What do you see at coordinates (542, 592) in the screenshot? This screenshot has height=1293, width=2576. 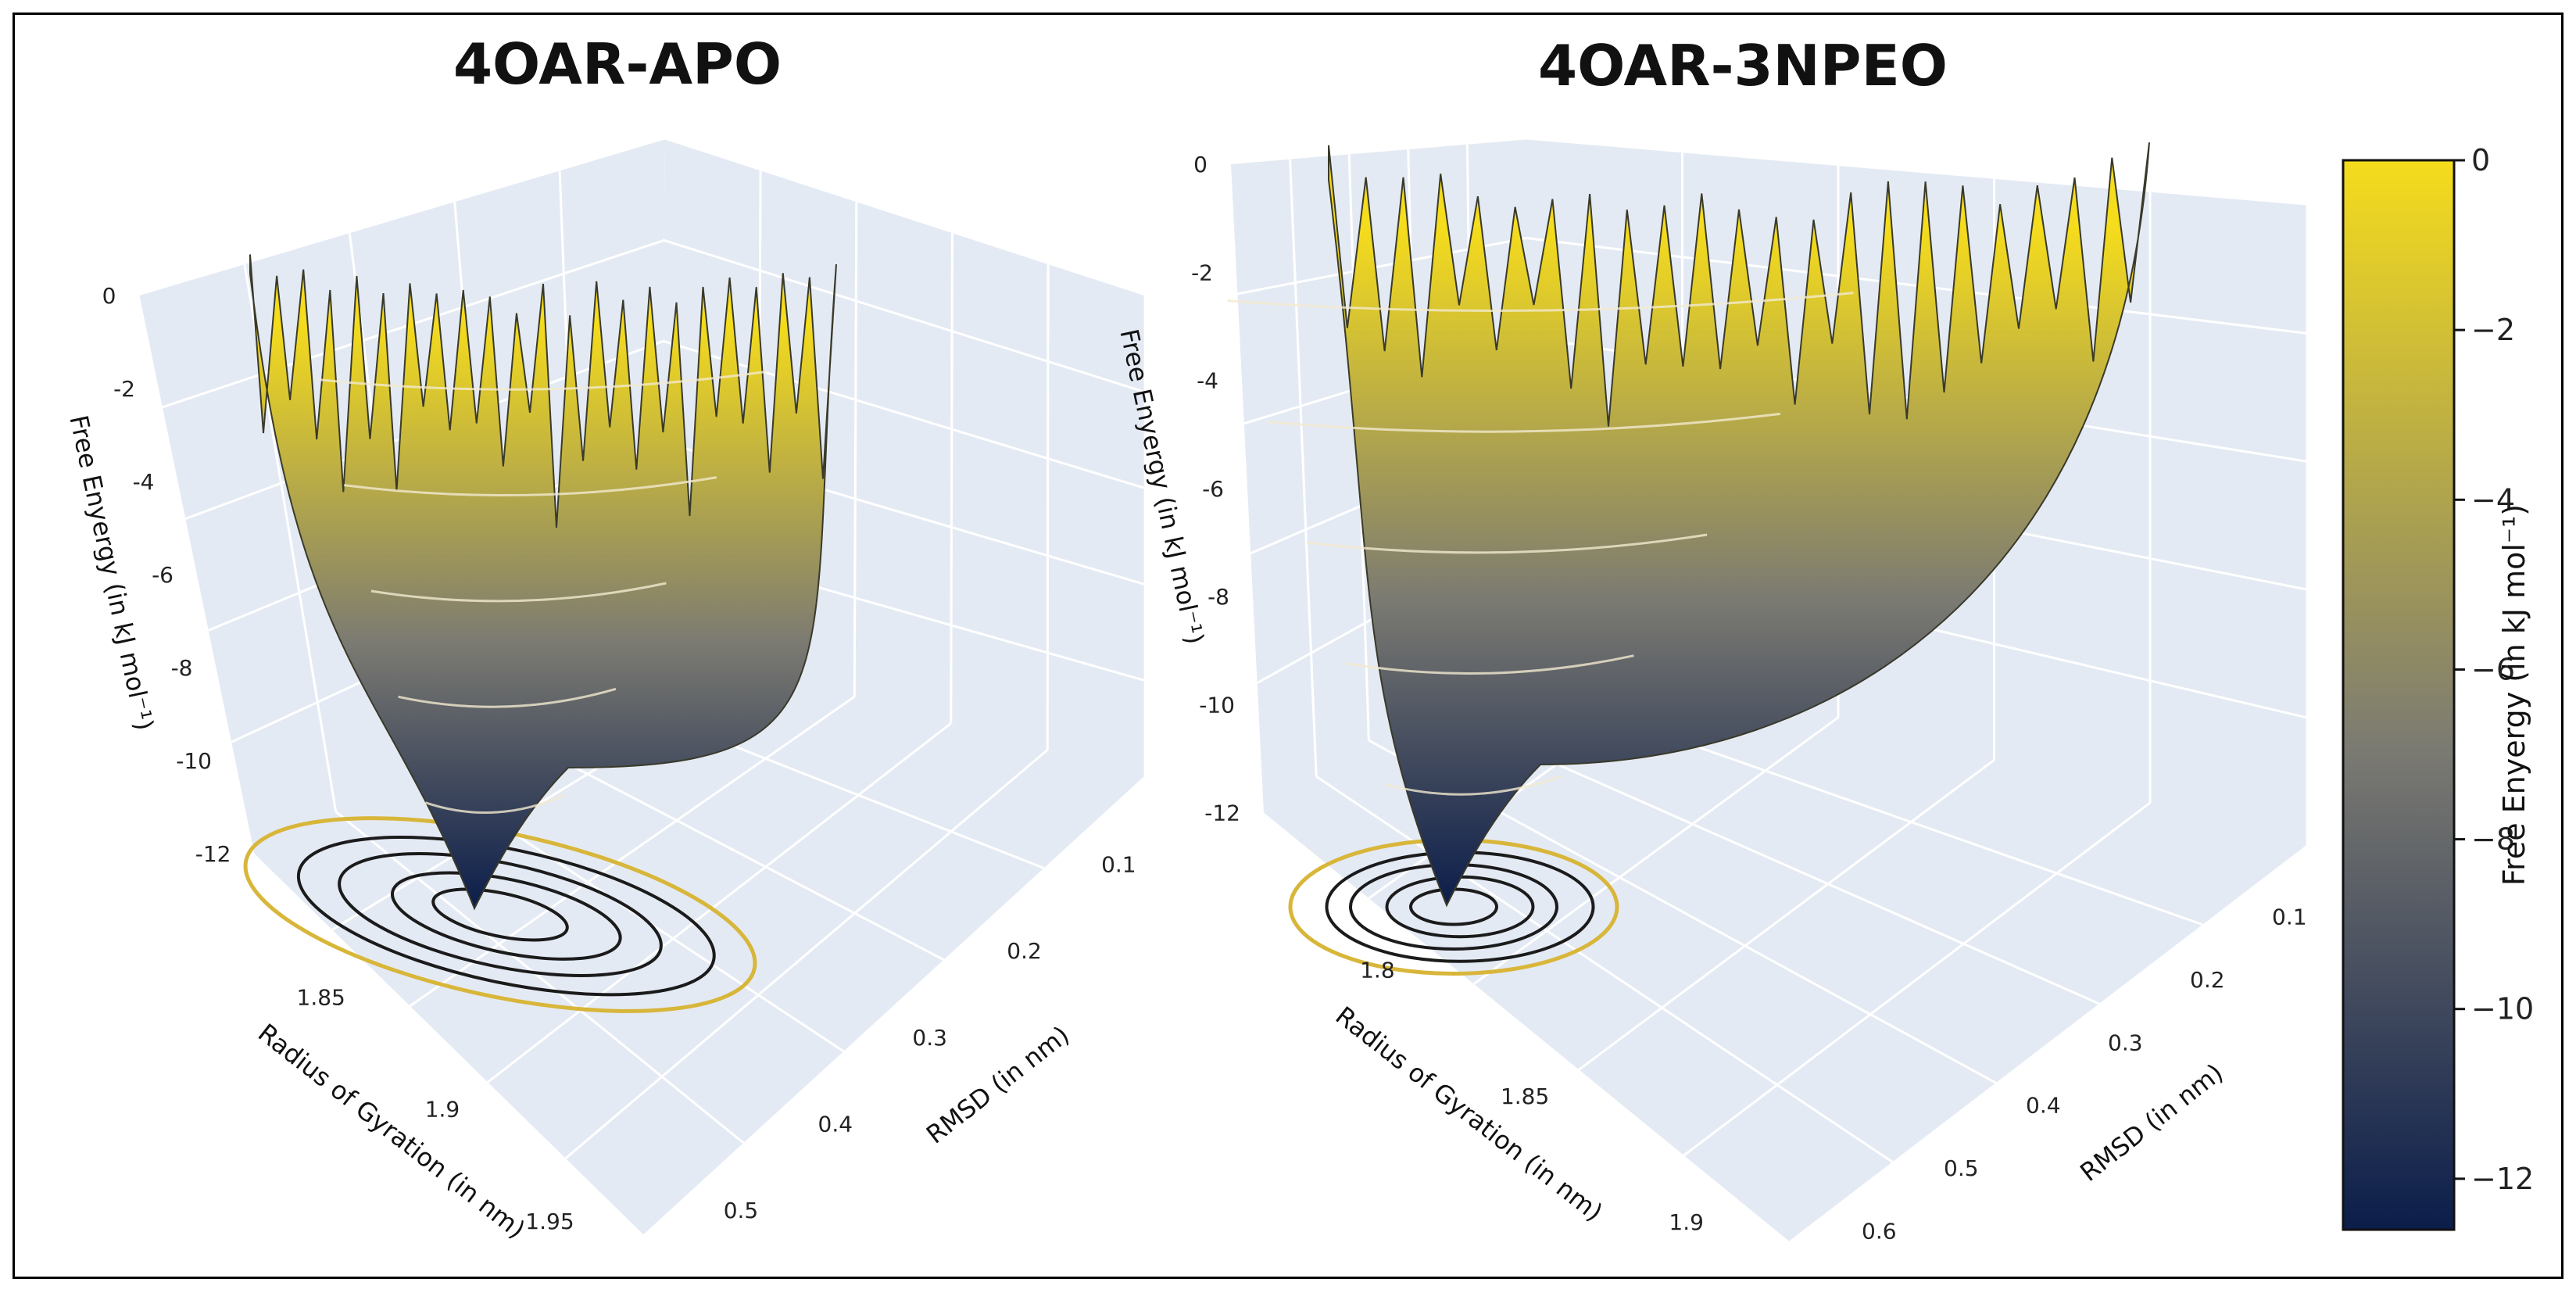 I see `surface-level-lines-apo` at bounding box center [542, 592].